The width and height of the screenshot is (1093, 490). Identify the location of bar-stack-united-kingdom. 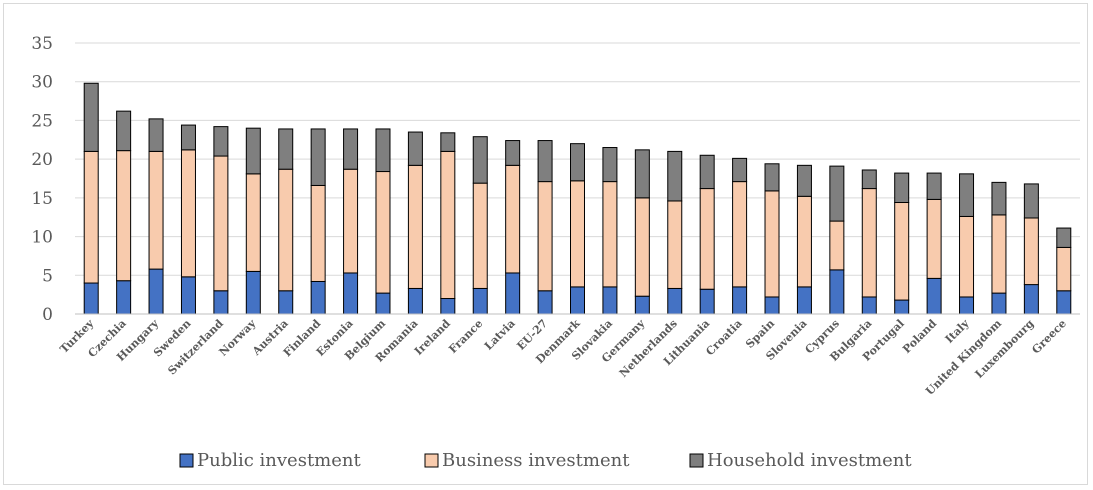
(999, 248).